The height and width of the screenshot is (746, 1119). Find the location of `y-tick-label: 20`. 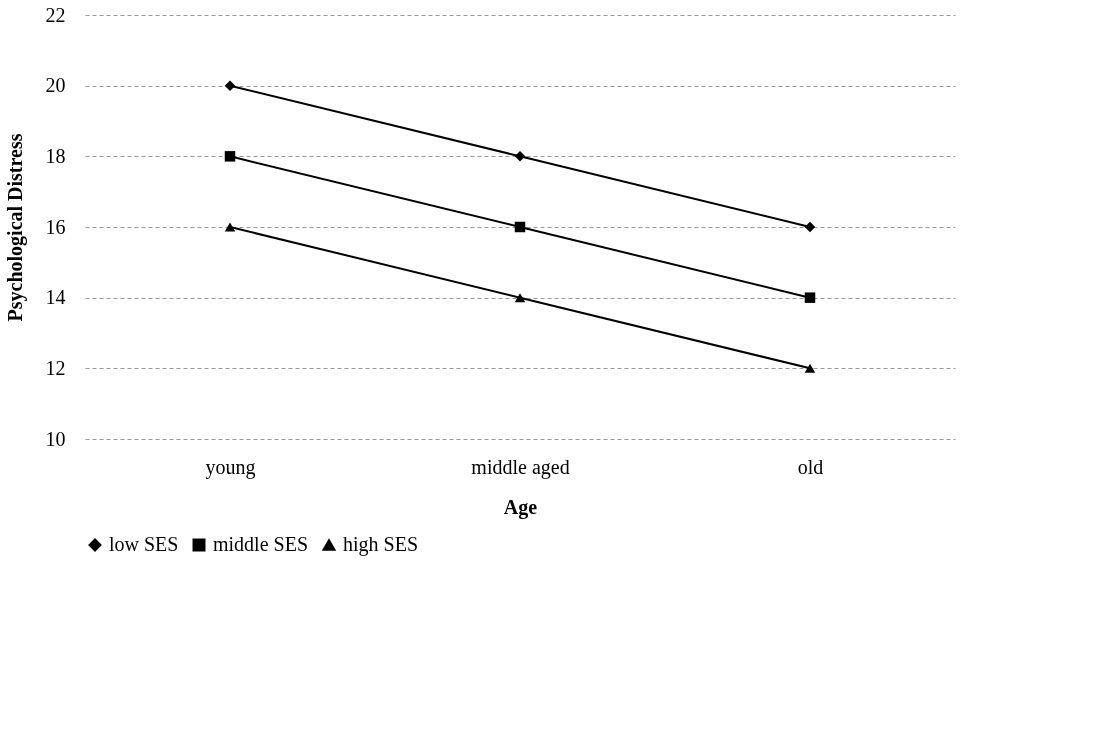

y-tick-label: 20 is located at coordinates (55, 85).